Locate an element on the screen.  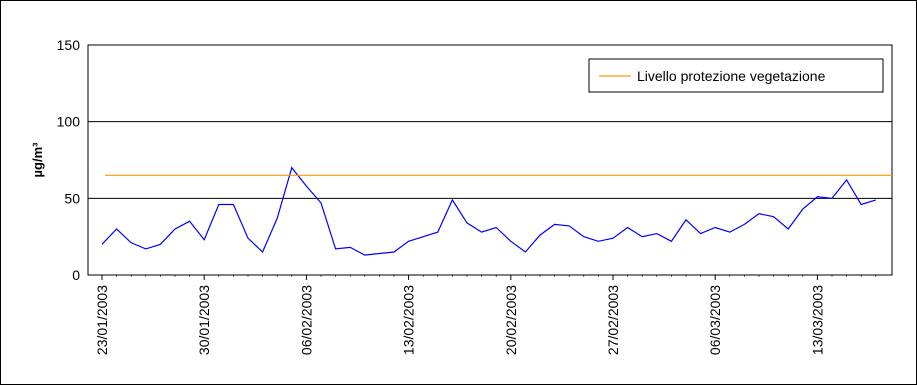
y-axis-title: µg/m³ is located at coordinates (37, 160).